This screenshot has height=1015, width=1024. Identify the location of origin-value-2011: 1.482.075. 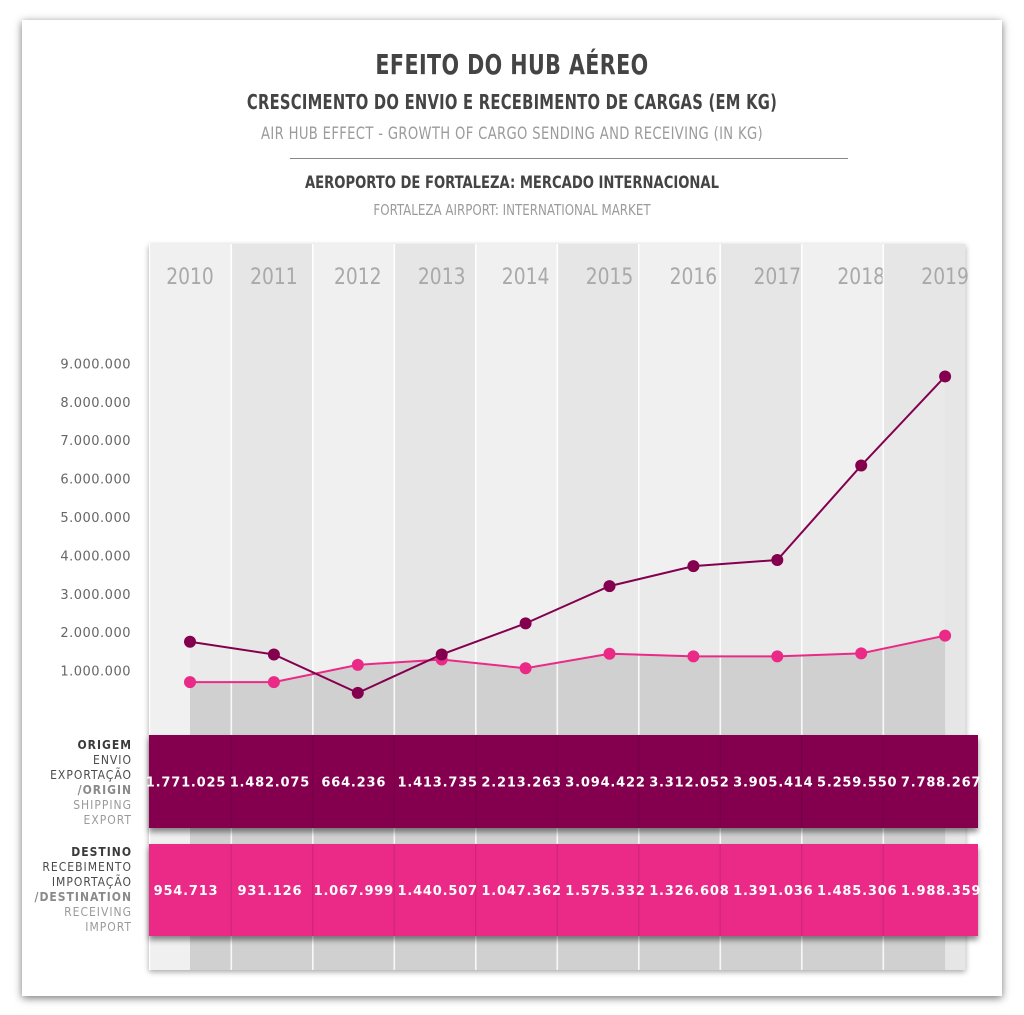
(270, 783).